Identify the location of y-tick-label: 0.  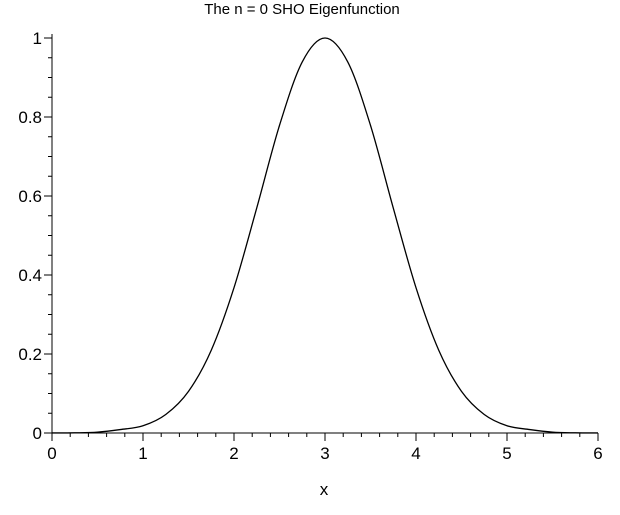
(37, 433).